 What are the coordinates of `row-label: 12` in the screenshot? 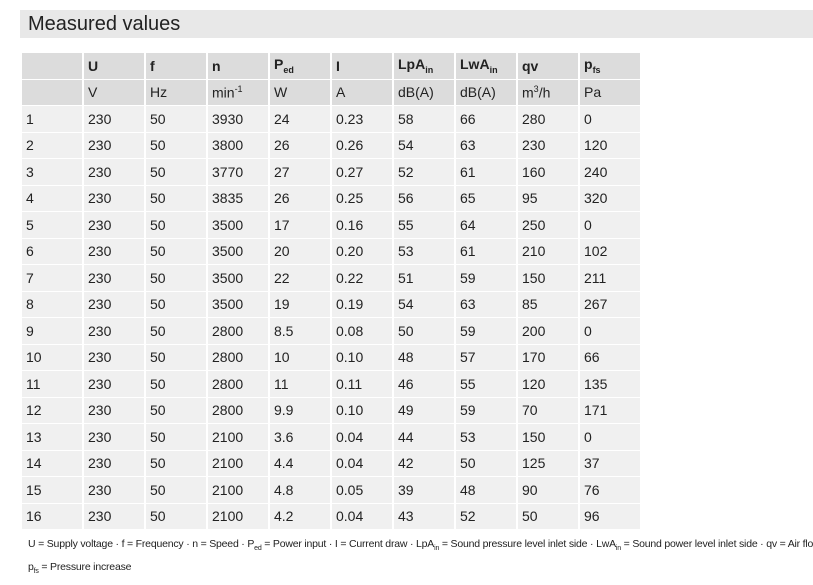 It's located at (52, 410).